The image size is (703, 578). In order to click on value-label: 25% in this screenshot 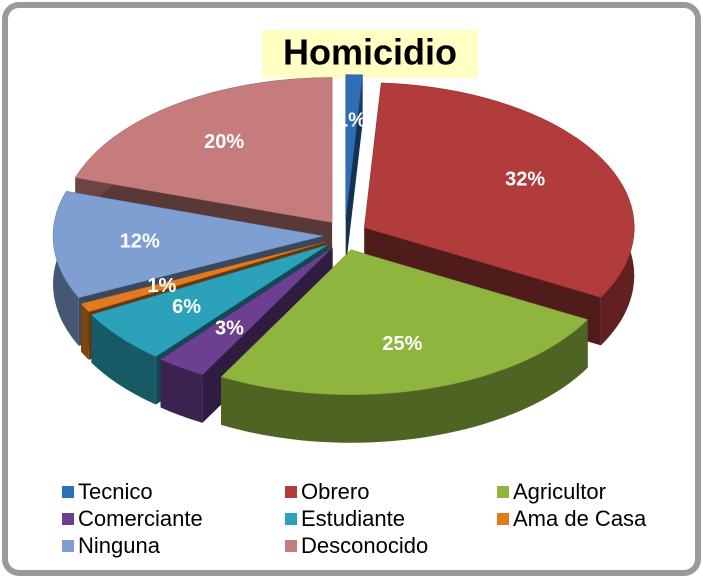, I will do `click(402, 344)`.